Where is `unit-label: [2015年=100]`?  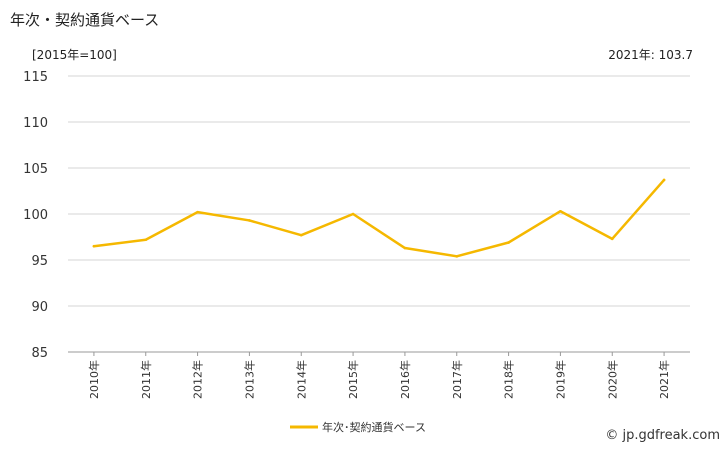 unit-label: [2015年=100] is located at coordinates (74, 55).